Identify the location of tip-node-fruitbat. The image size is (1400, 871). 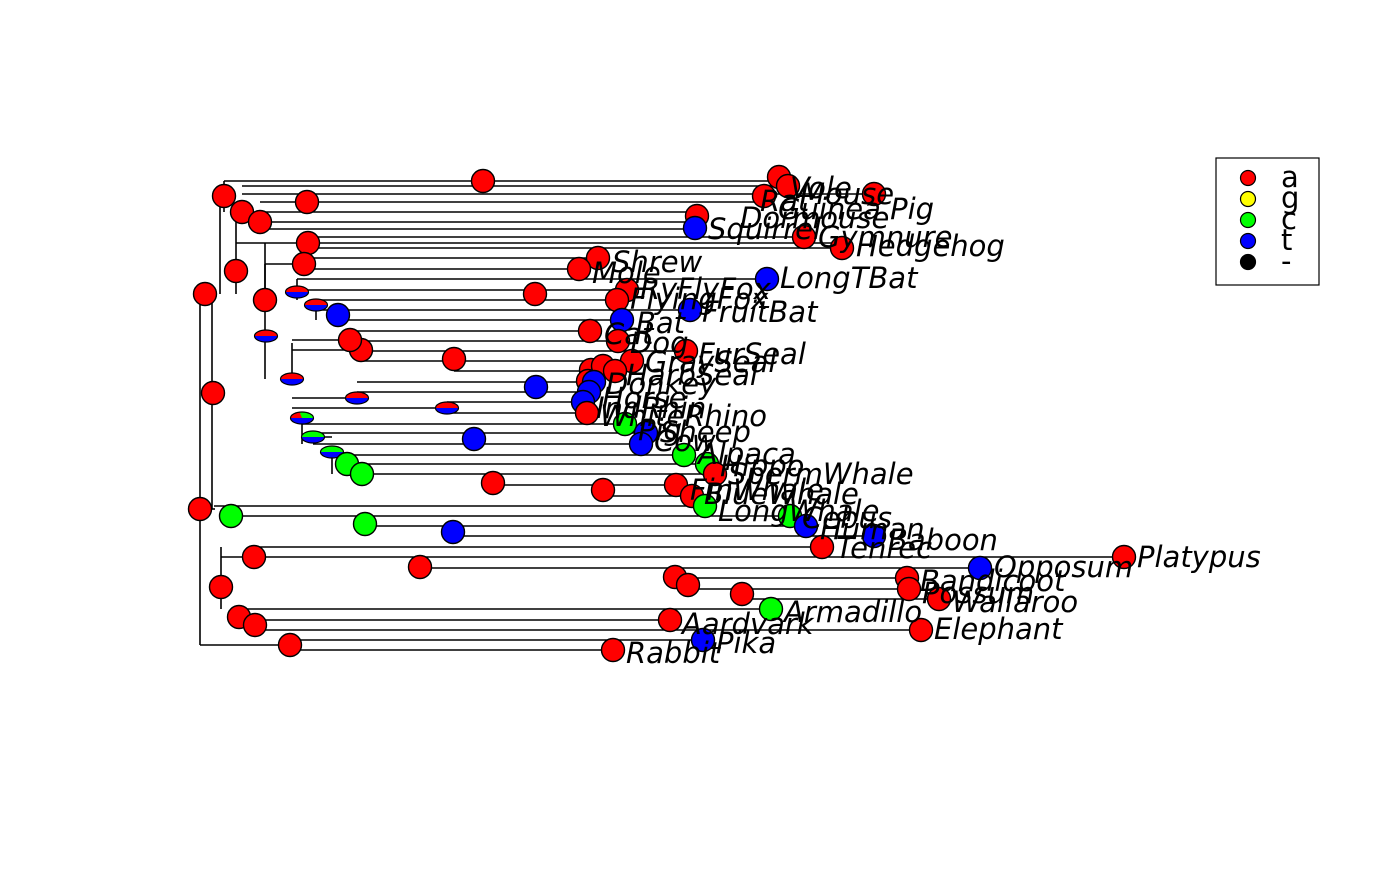
(690, 310).